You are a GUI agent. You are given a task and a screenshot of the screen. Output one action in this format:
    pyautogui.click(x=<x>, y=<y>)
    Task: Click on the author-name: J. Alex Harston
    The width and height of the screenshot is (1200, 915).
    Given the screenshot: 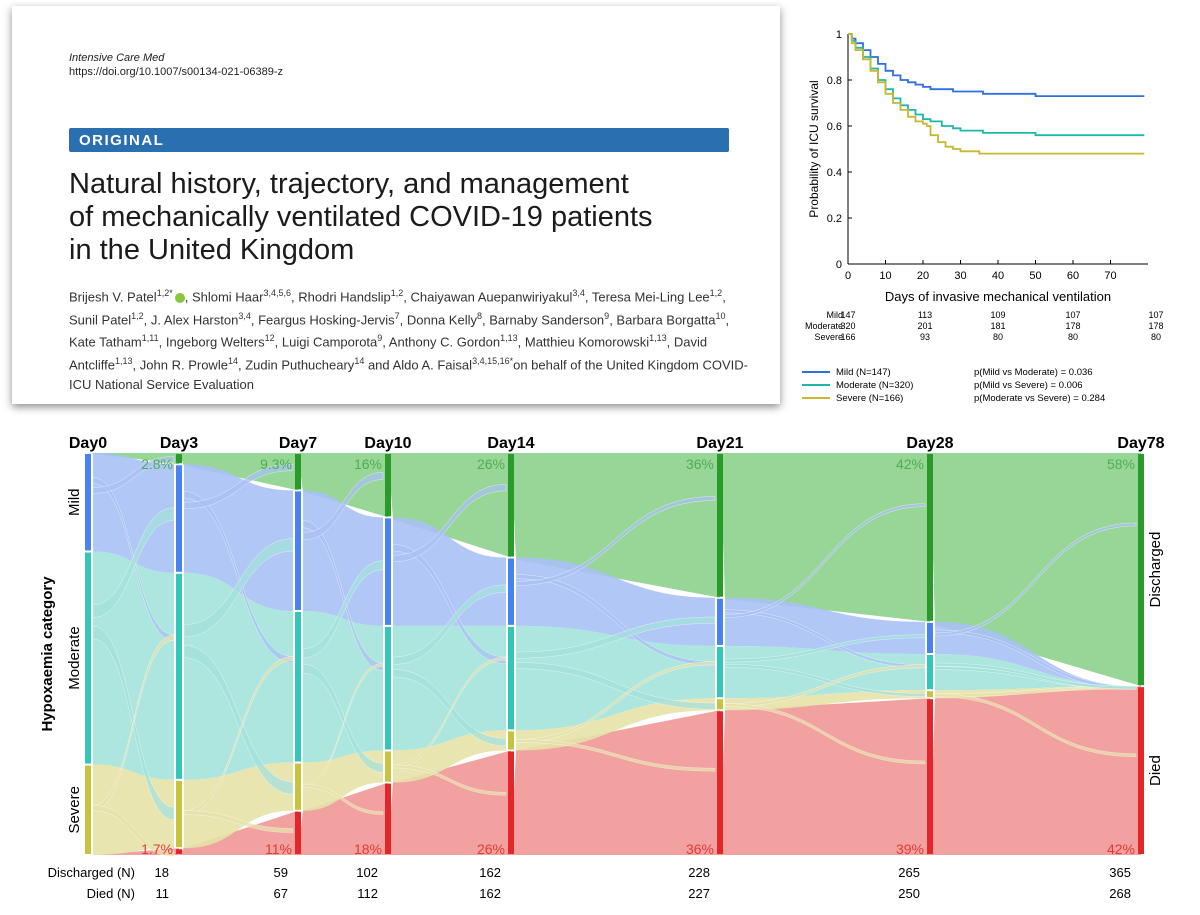 What is the action you would take?
    pyautogui.click(x=194, y=320)
    